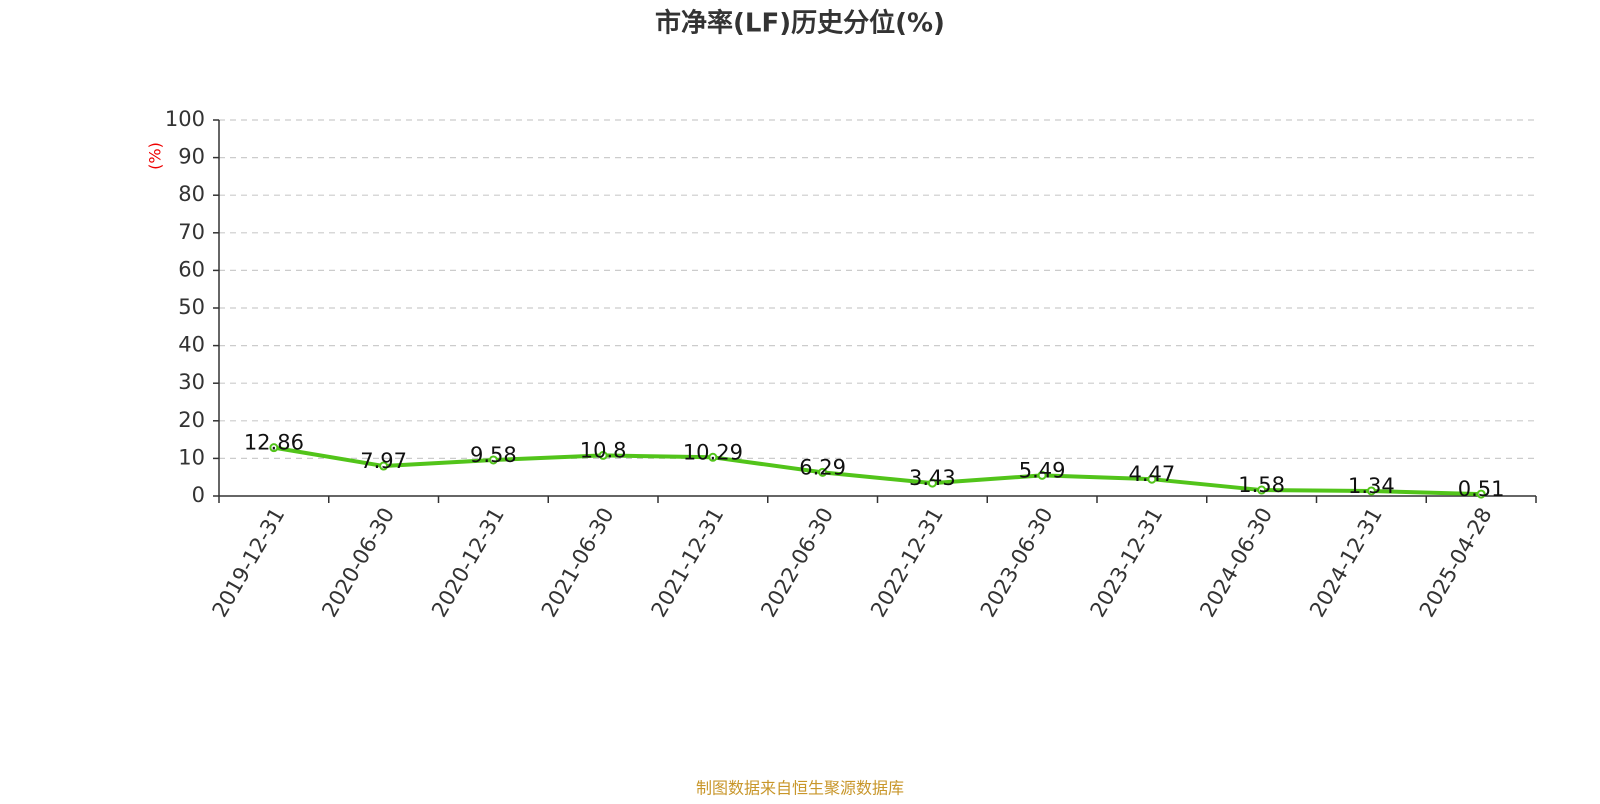 This screenshot has width=1600, height=804. I want to click on x-tick-label: 2021-06-30, so click(578, 563).